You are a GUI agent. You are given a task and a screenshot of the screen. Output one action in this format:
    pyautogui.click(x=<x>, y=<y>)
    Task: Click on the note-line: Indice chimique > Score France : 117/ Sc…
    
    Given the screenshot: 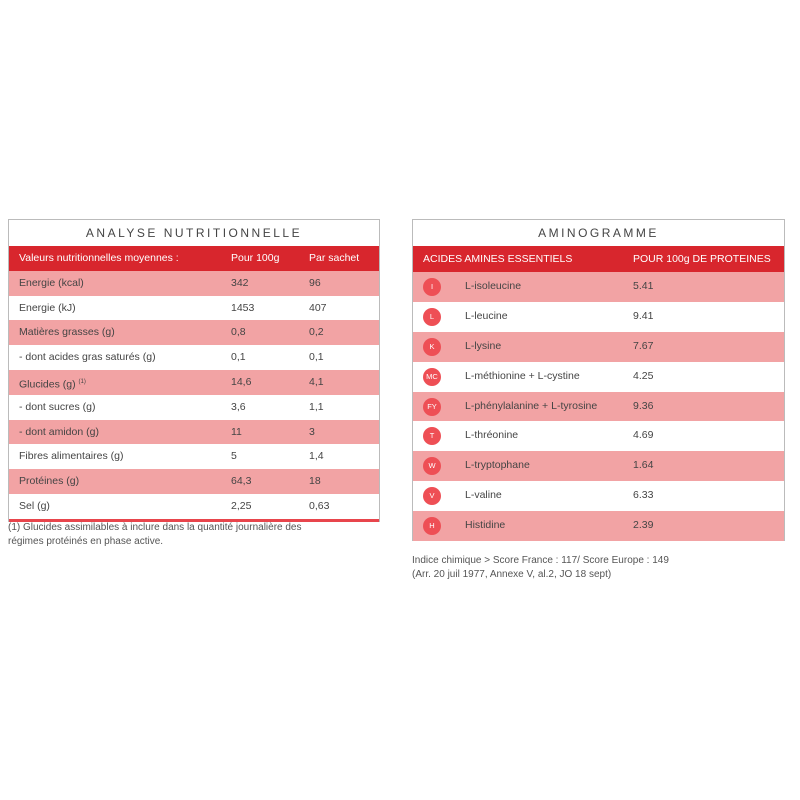 What is the action you would take?
    pyautogui.click(x=540, y=560)
    